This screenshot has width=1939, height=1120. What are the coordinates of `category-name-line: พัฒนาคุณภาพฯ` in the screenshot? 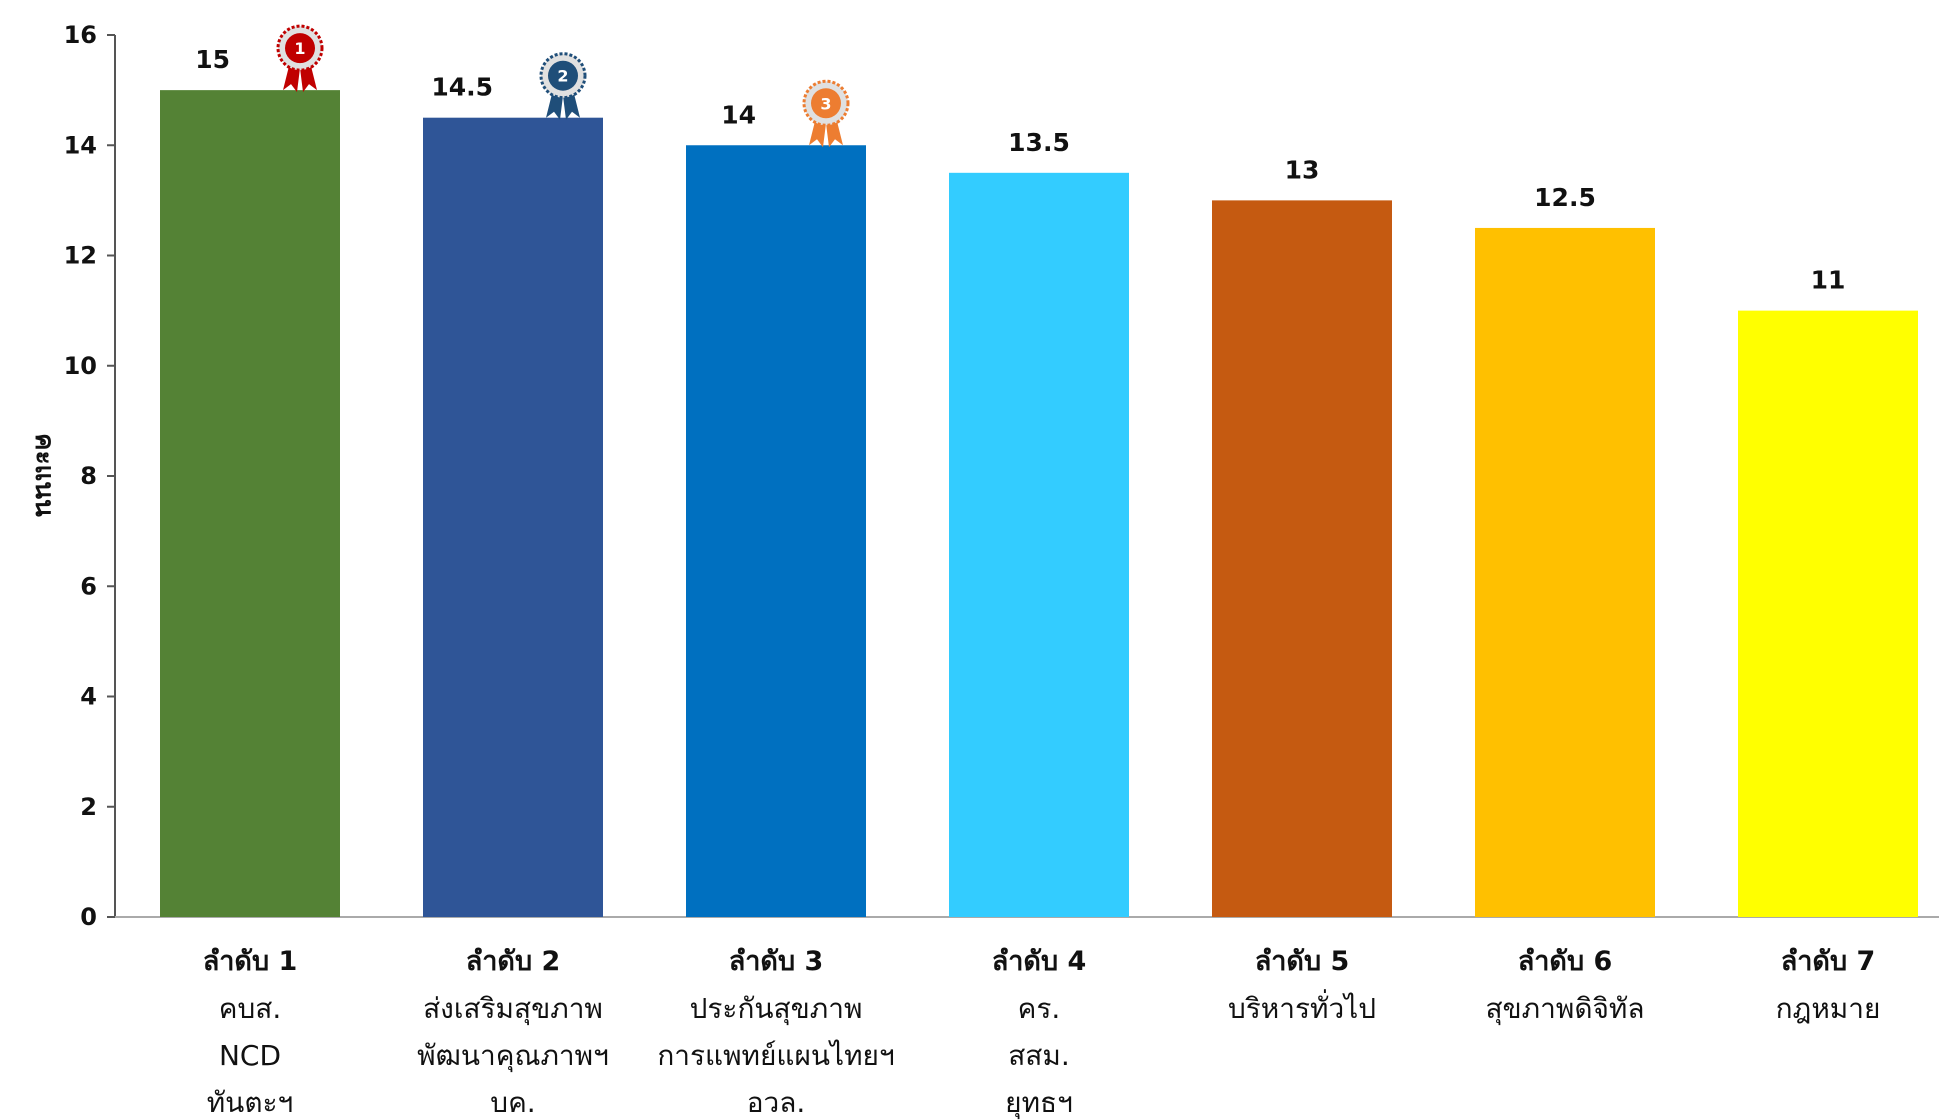 It's located at (513, 1056).